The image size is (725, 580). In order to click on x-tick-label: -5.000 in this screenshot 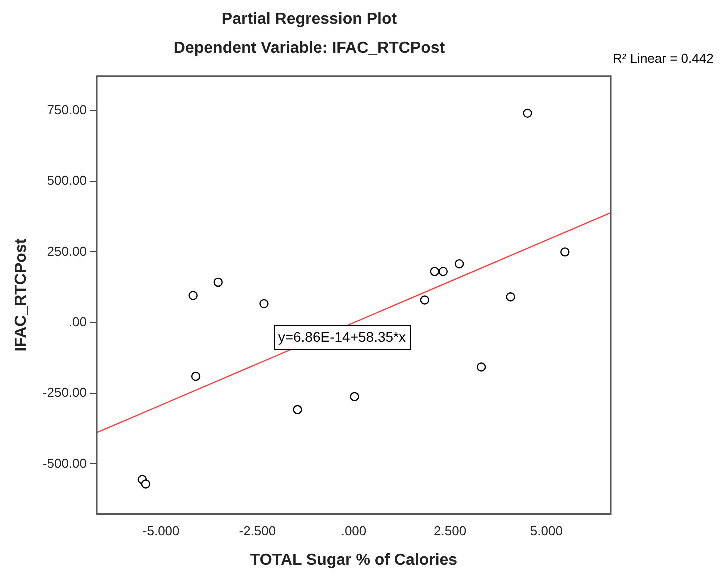, I will do `click(161, 531)`.